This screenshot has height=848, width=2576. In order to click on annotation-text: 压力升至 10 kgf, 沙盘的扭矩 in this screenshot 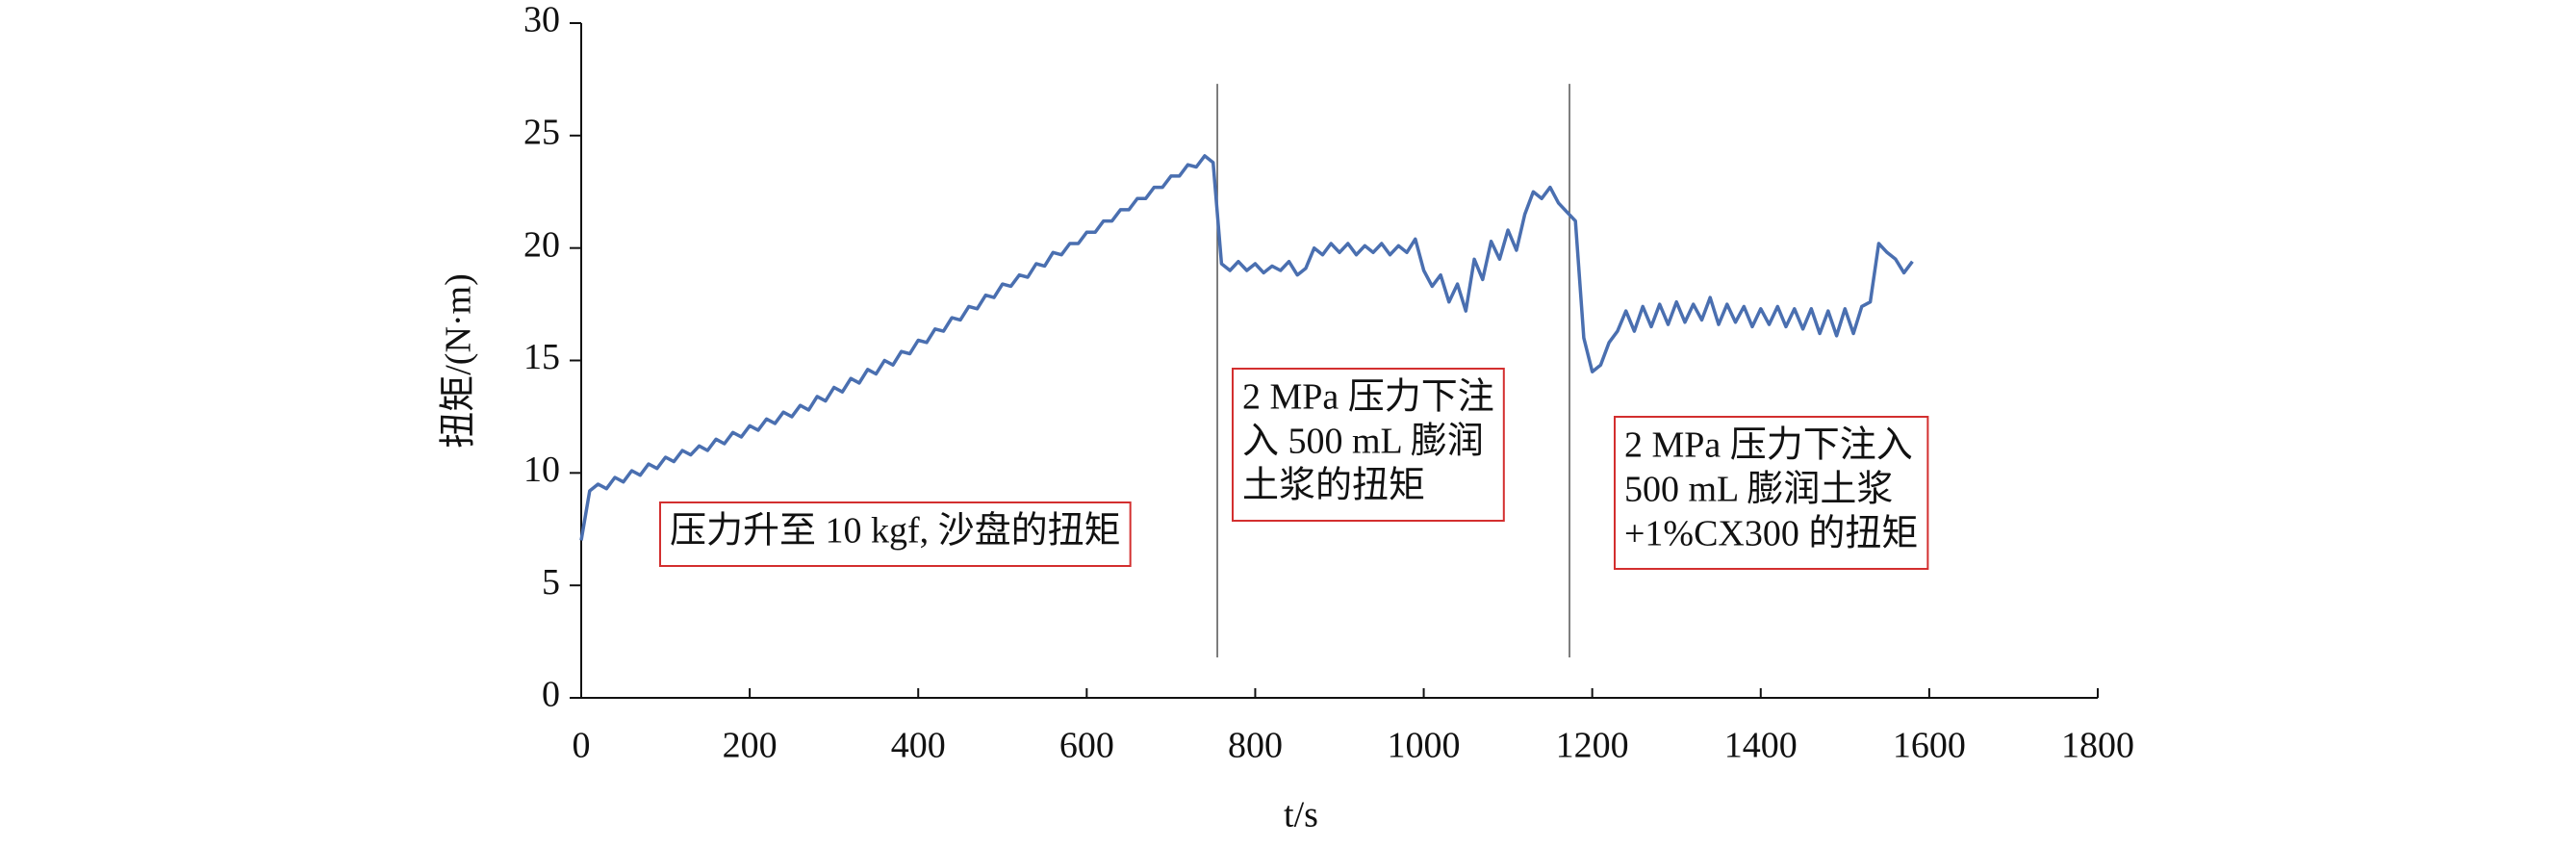, I will do `click(895, 531)`.